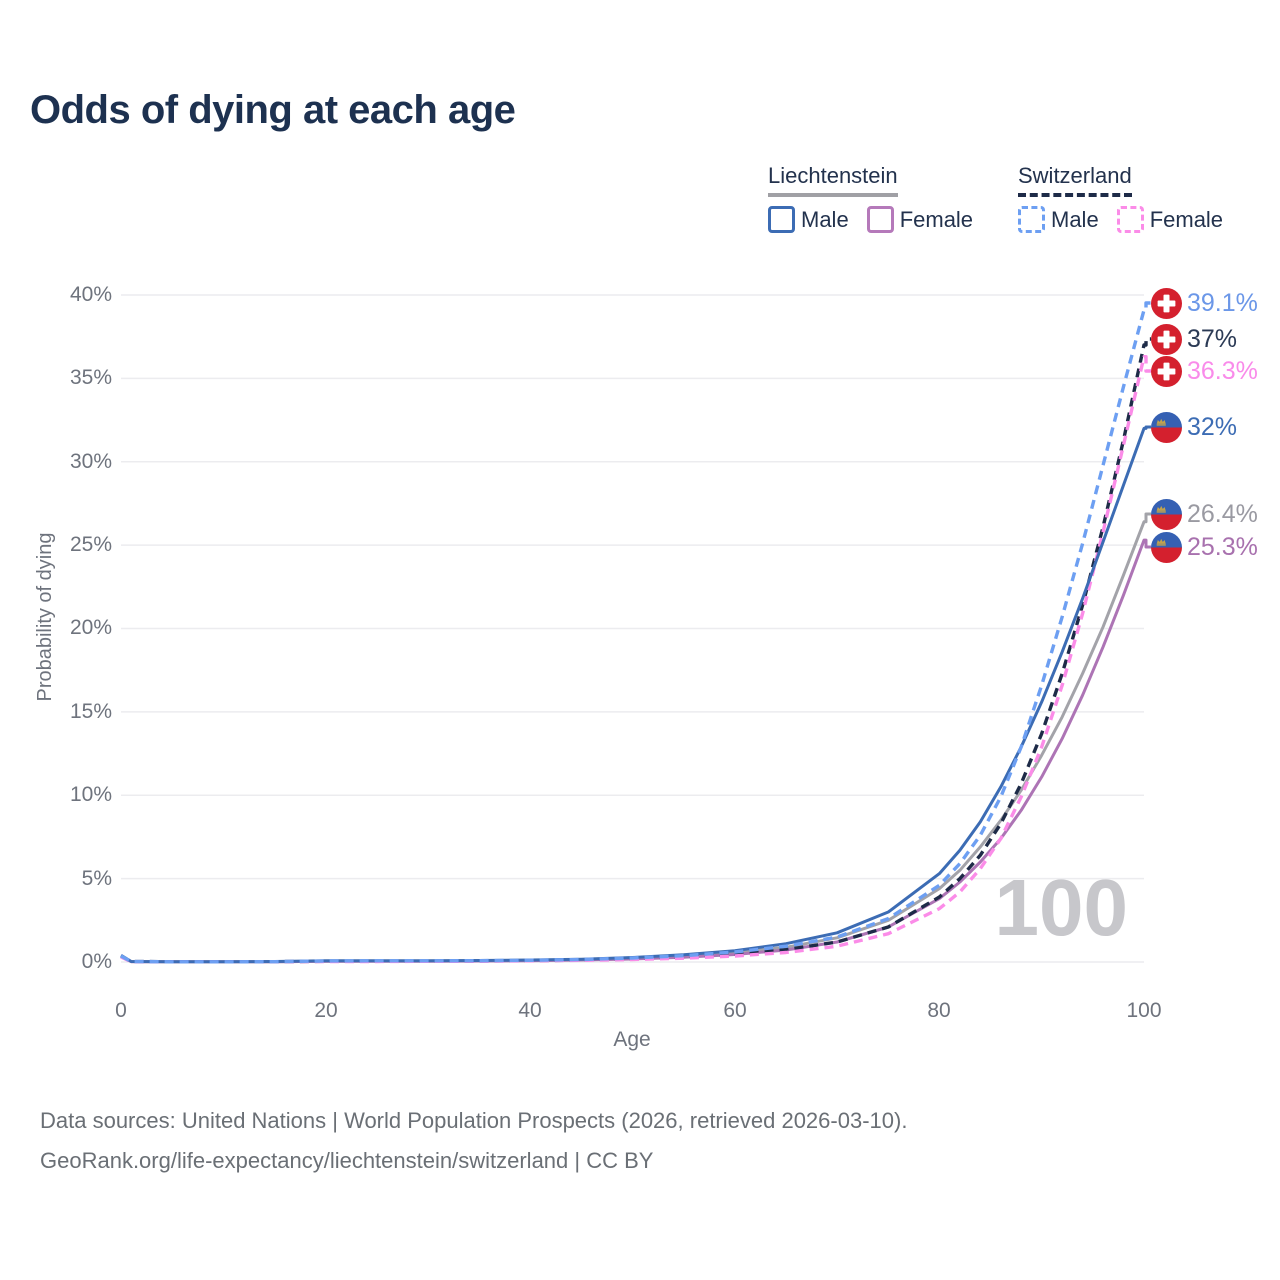 This screenshot has height=1280, width=1280. I want to click on legend-item-liechtenstein-female: Female, so click(920, 219).